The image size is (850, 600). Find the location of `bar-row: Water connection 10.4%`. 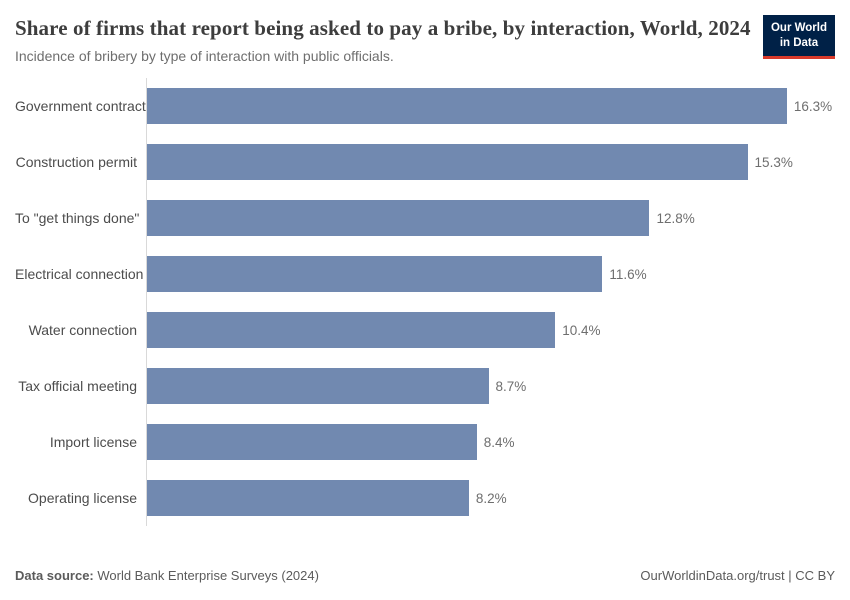

bar-row: Water connection 10.4% is located at coordinates (425, 330).